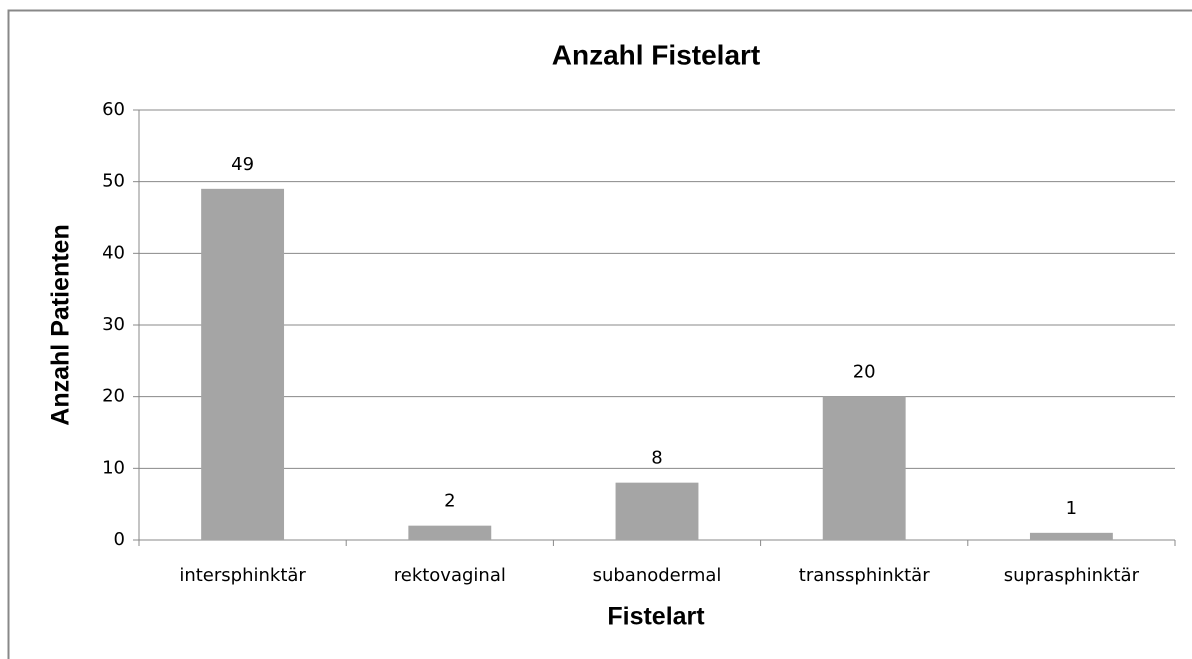 The height and width of the screenshot is (659, 1192). What do you see at coordinates (449, 501) in the screenshot?
I see `data-label: 2` at bounding box center [449, 501].